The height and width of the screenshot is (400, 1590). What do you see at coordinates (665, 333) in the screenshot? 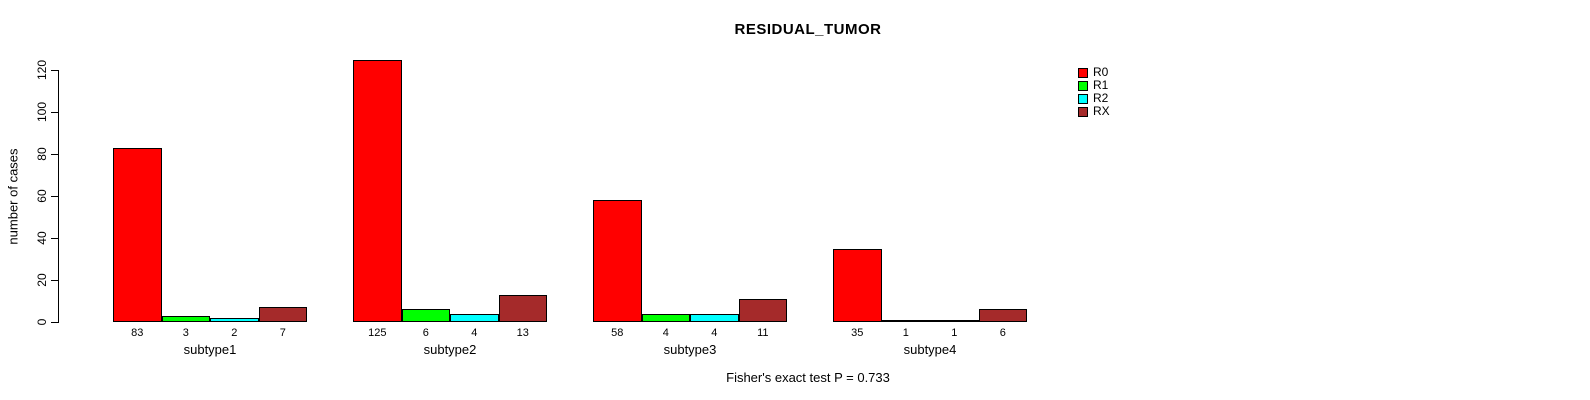
I see `bar-value-label-R1-subtype3: 4` at bounding box center [665, 333].